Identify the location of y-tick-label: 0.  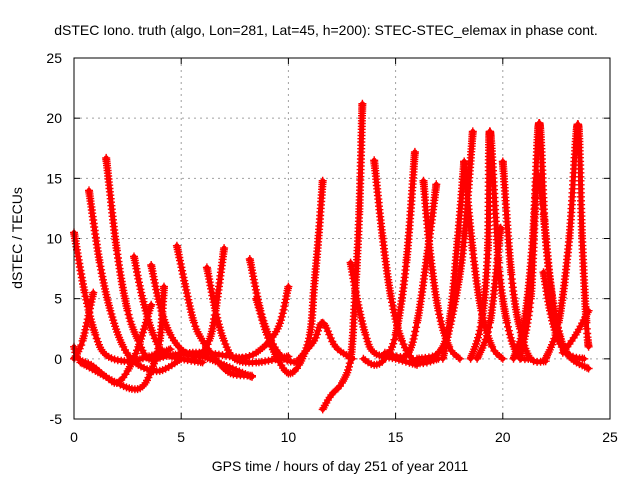
(58, 359).